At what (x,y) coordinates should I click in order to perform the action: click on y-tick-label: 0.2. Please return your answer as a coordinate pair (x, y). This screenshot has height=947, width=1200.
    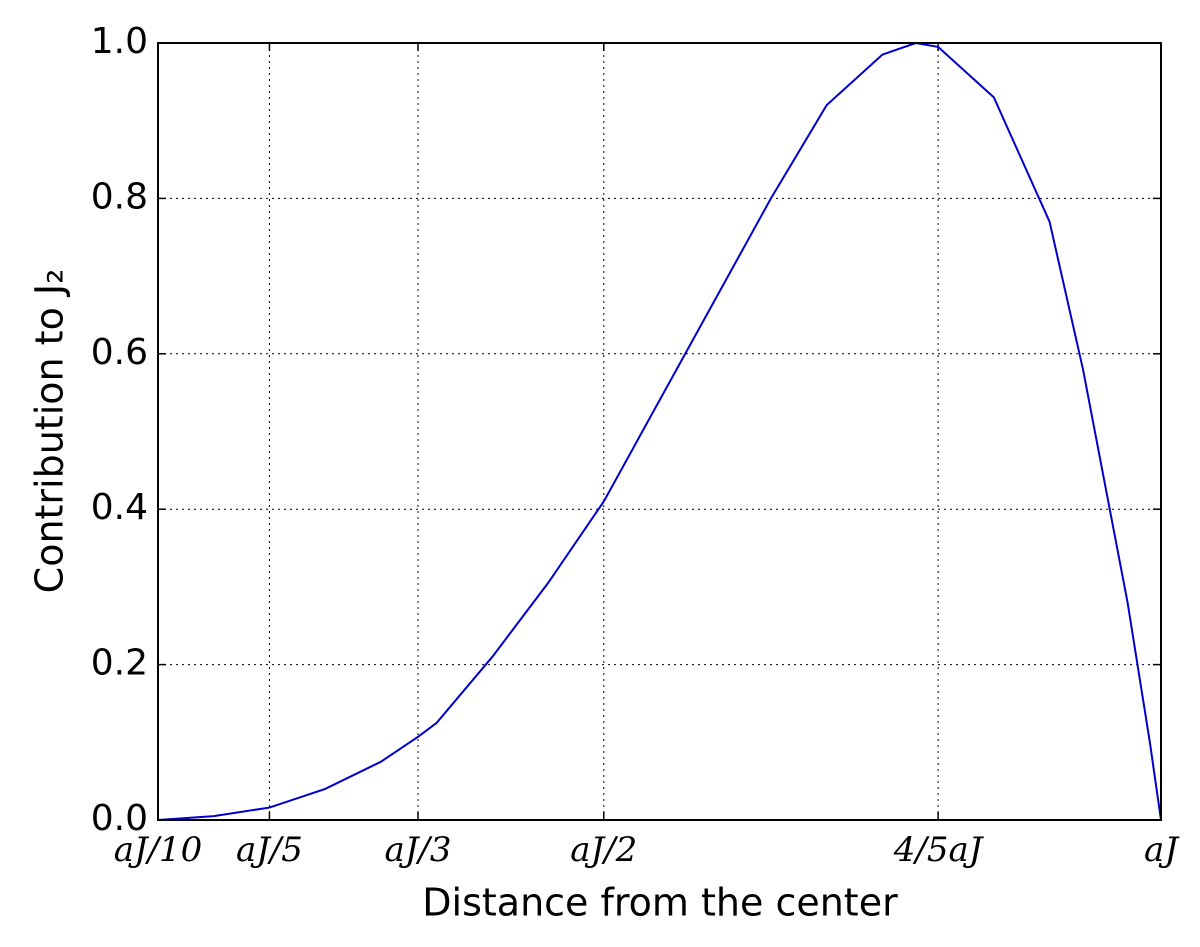
    Looking at the image, I should click on (119, 663).